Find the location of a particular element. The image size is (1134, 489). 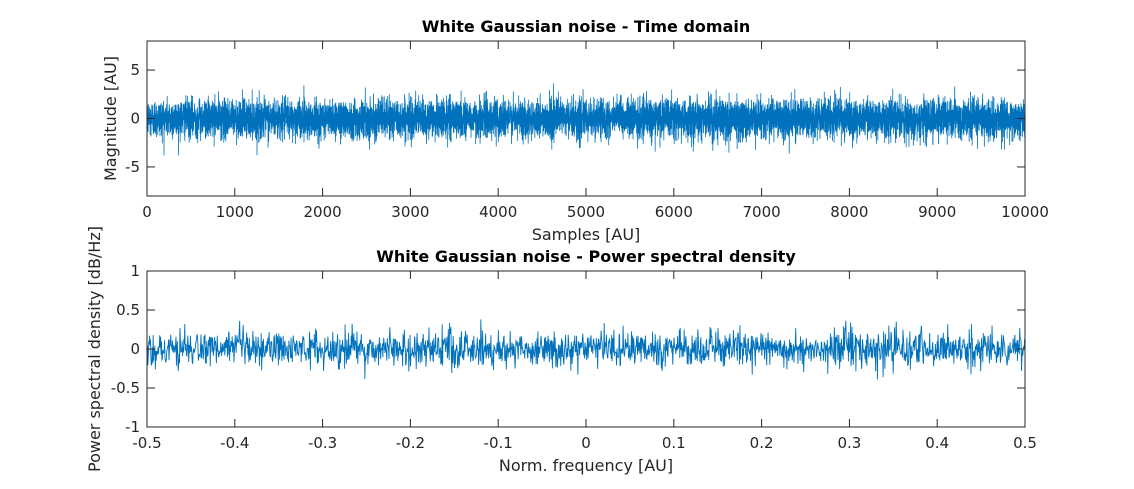

x-tick-label: -0.5 is located at coordinates (146, 443).